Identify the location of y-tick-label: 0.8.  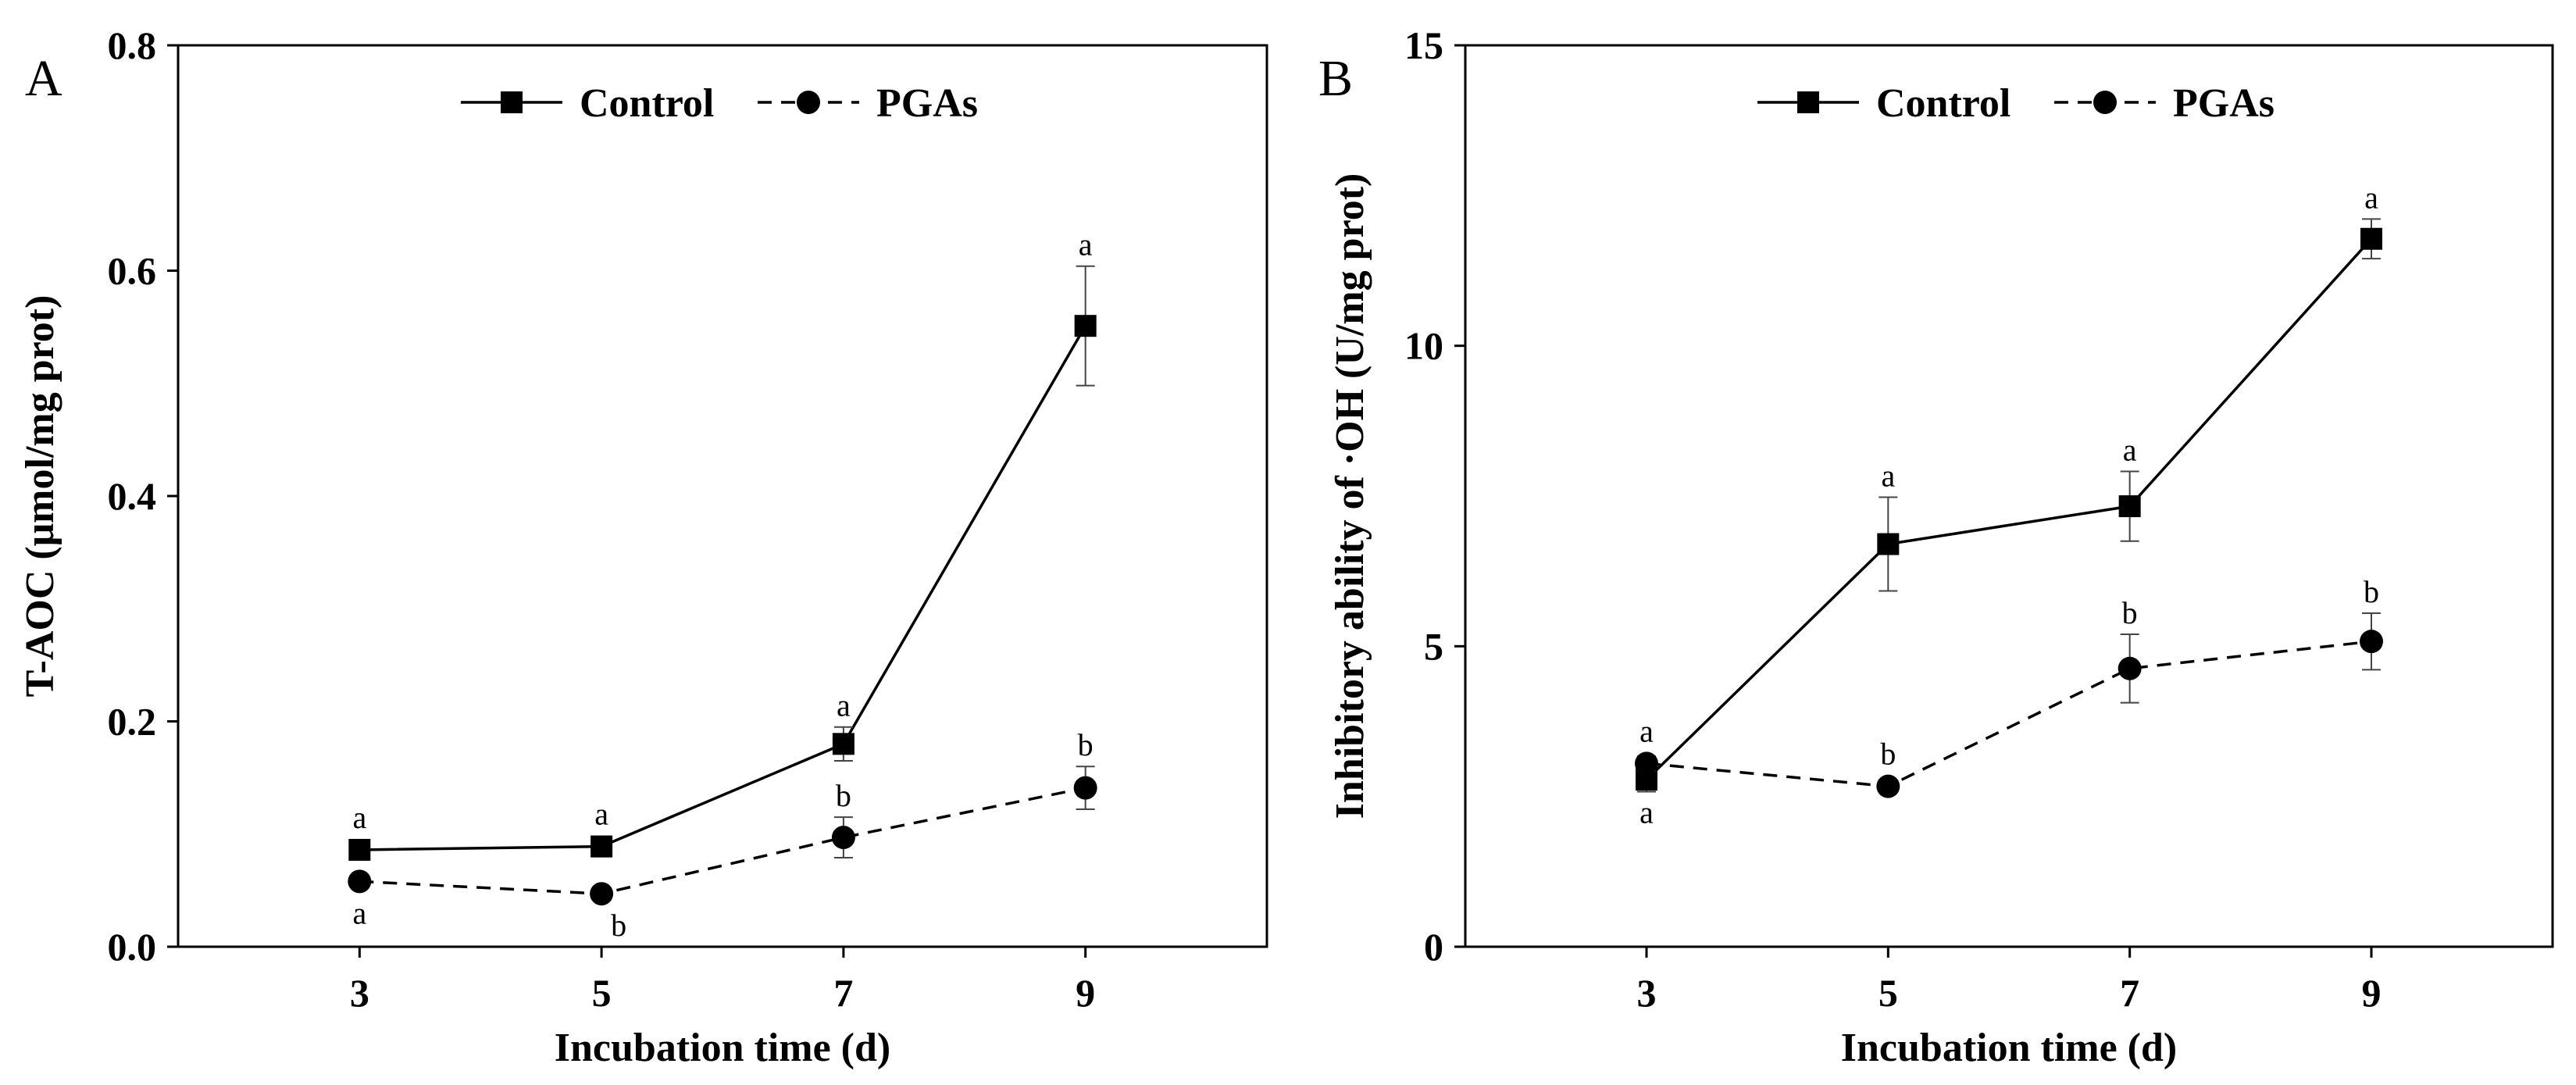
(132, 45).